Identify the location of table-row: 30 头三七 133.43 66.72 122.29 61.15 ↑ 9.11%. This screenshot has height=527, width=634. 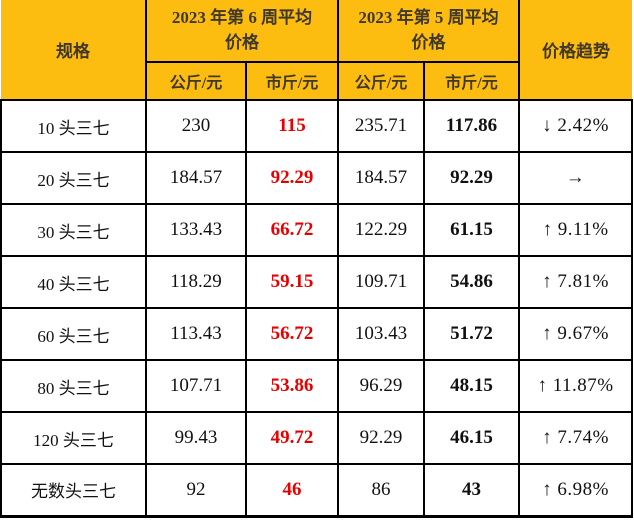
(316, 230).